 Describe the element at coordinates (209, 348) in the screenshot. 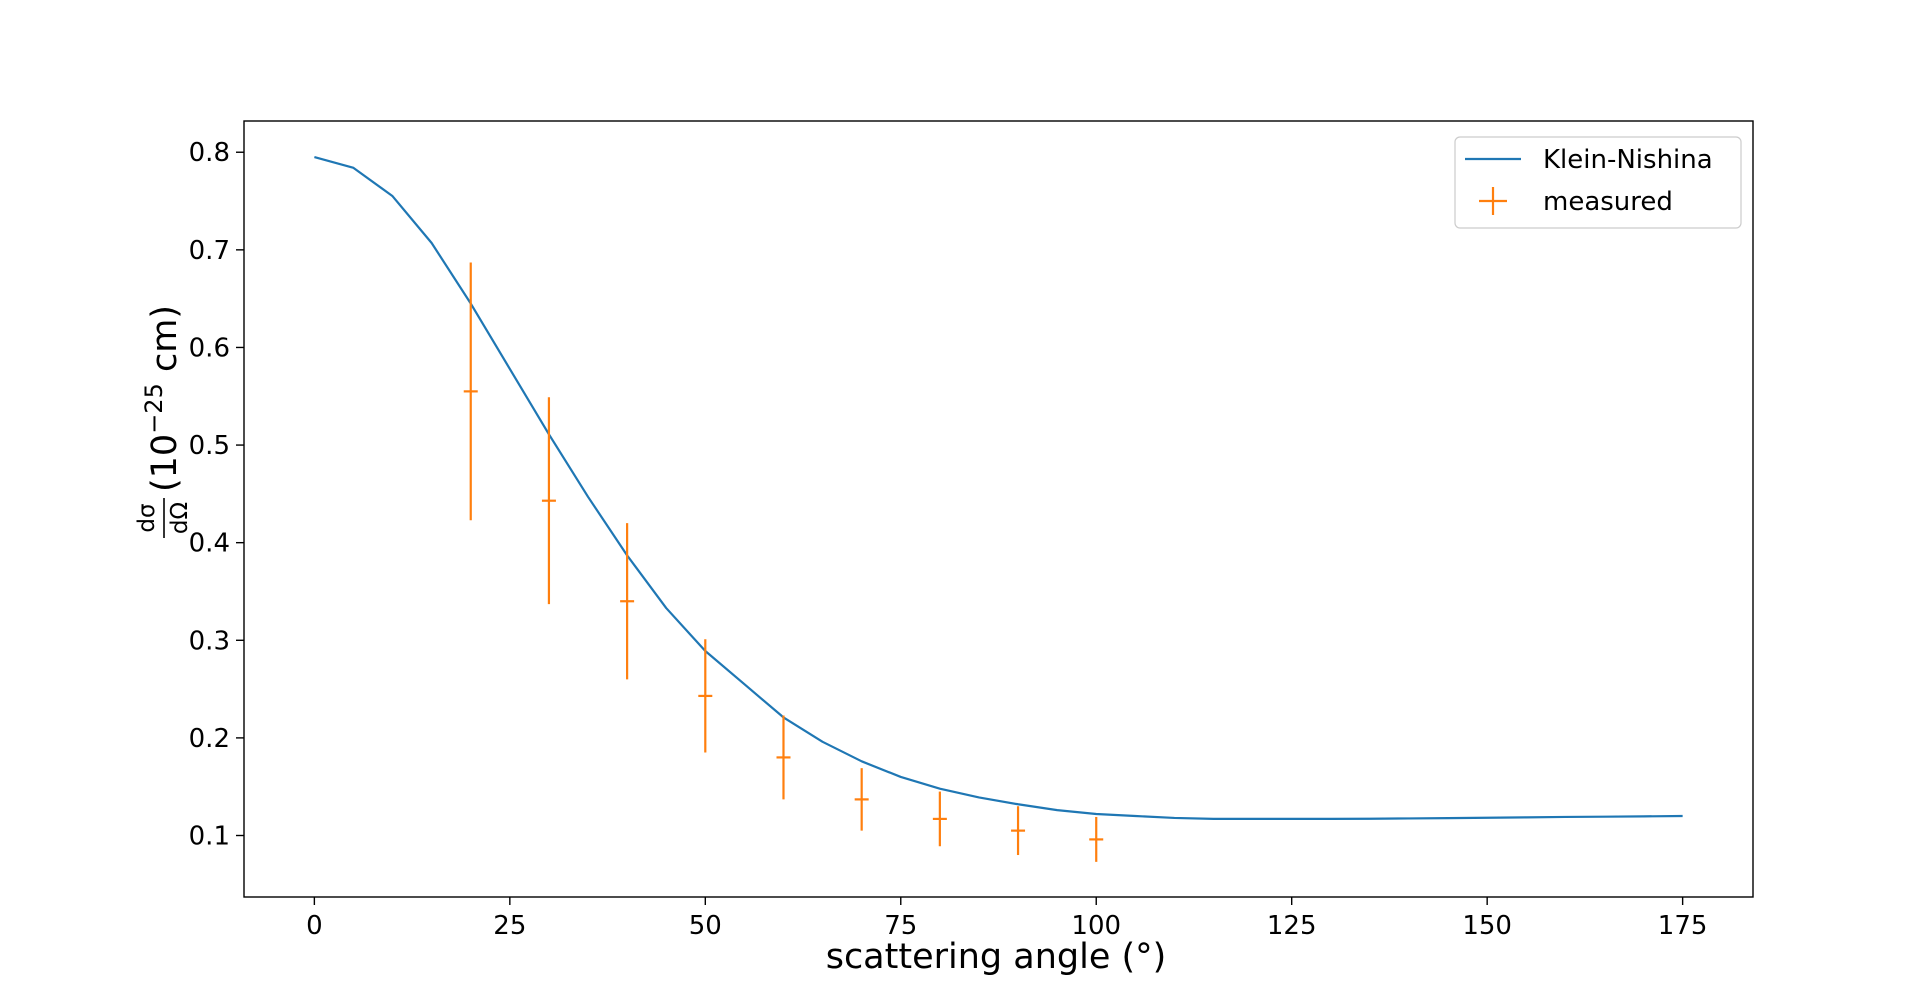

I see `y-tick-label: 0.6` at that location.